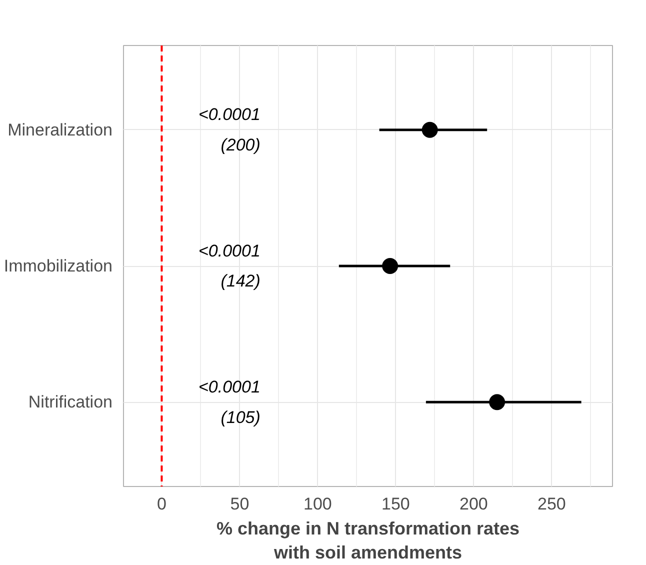 The height and width of the screenshot is (565, 646). Describe the element at coordinates (70, 402) in the screenshot. I see `y-tick-label: Nitrification` at that location.